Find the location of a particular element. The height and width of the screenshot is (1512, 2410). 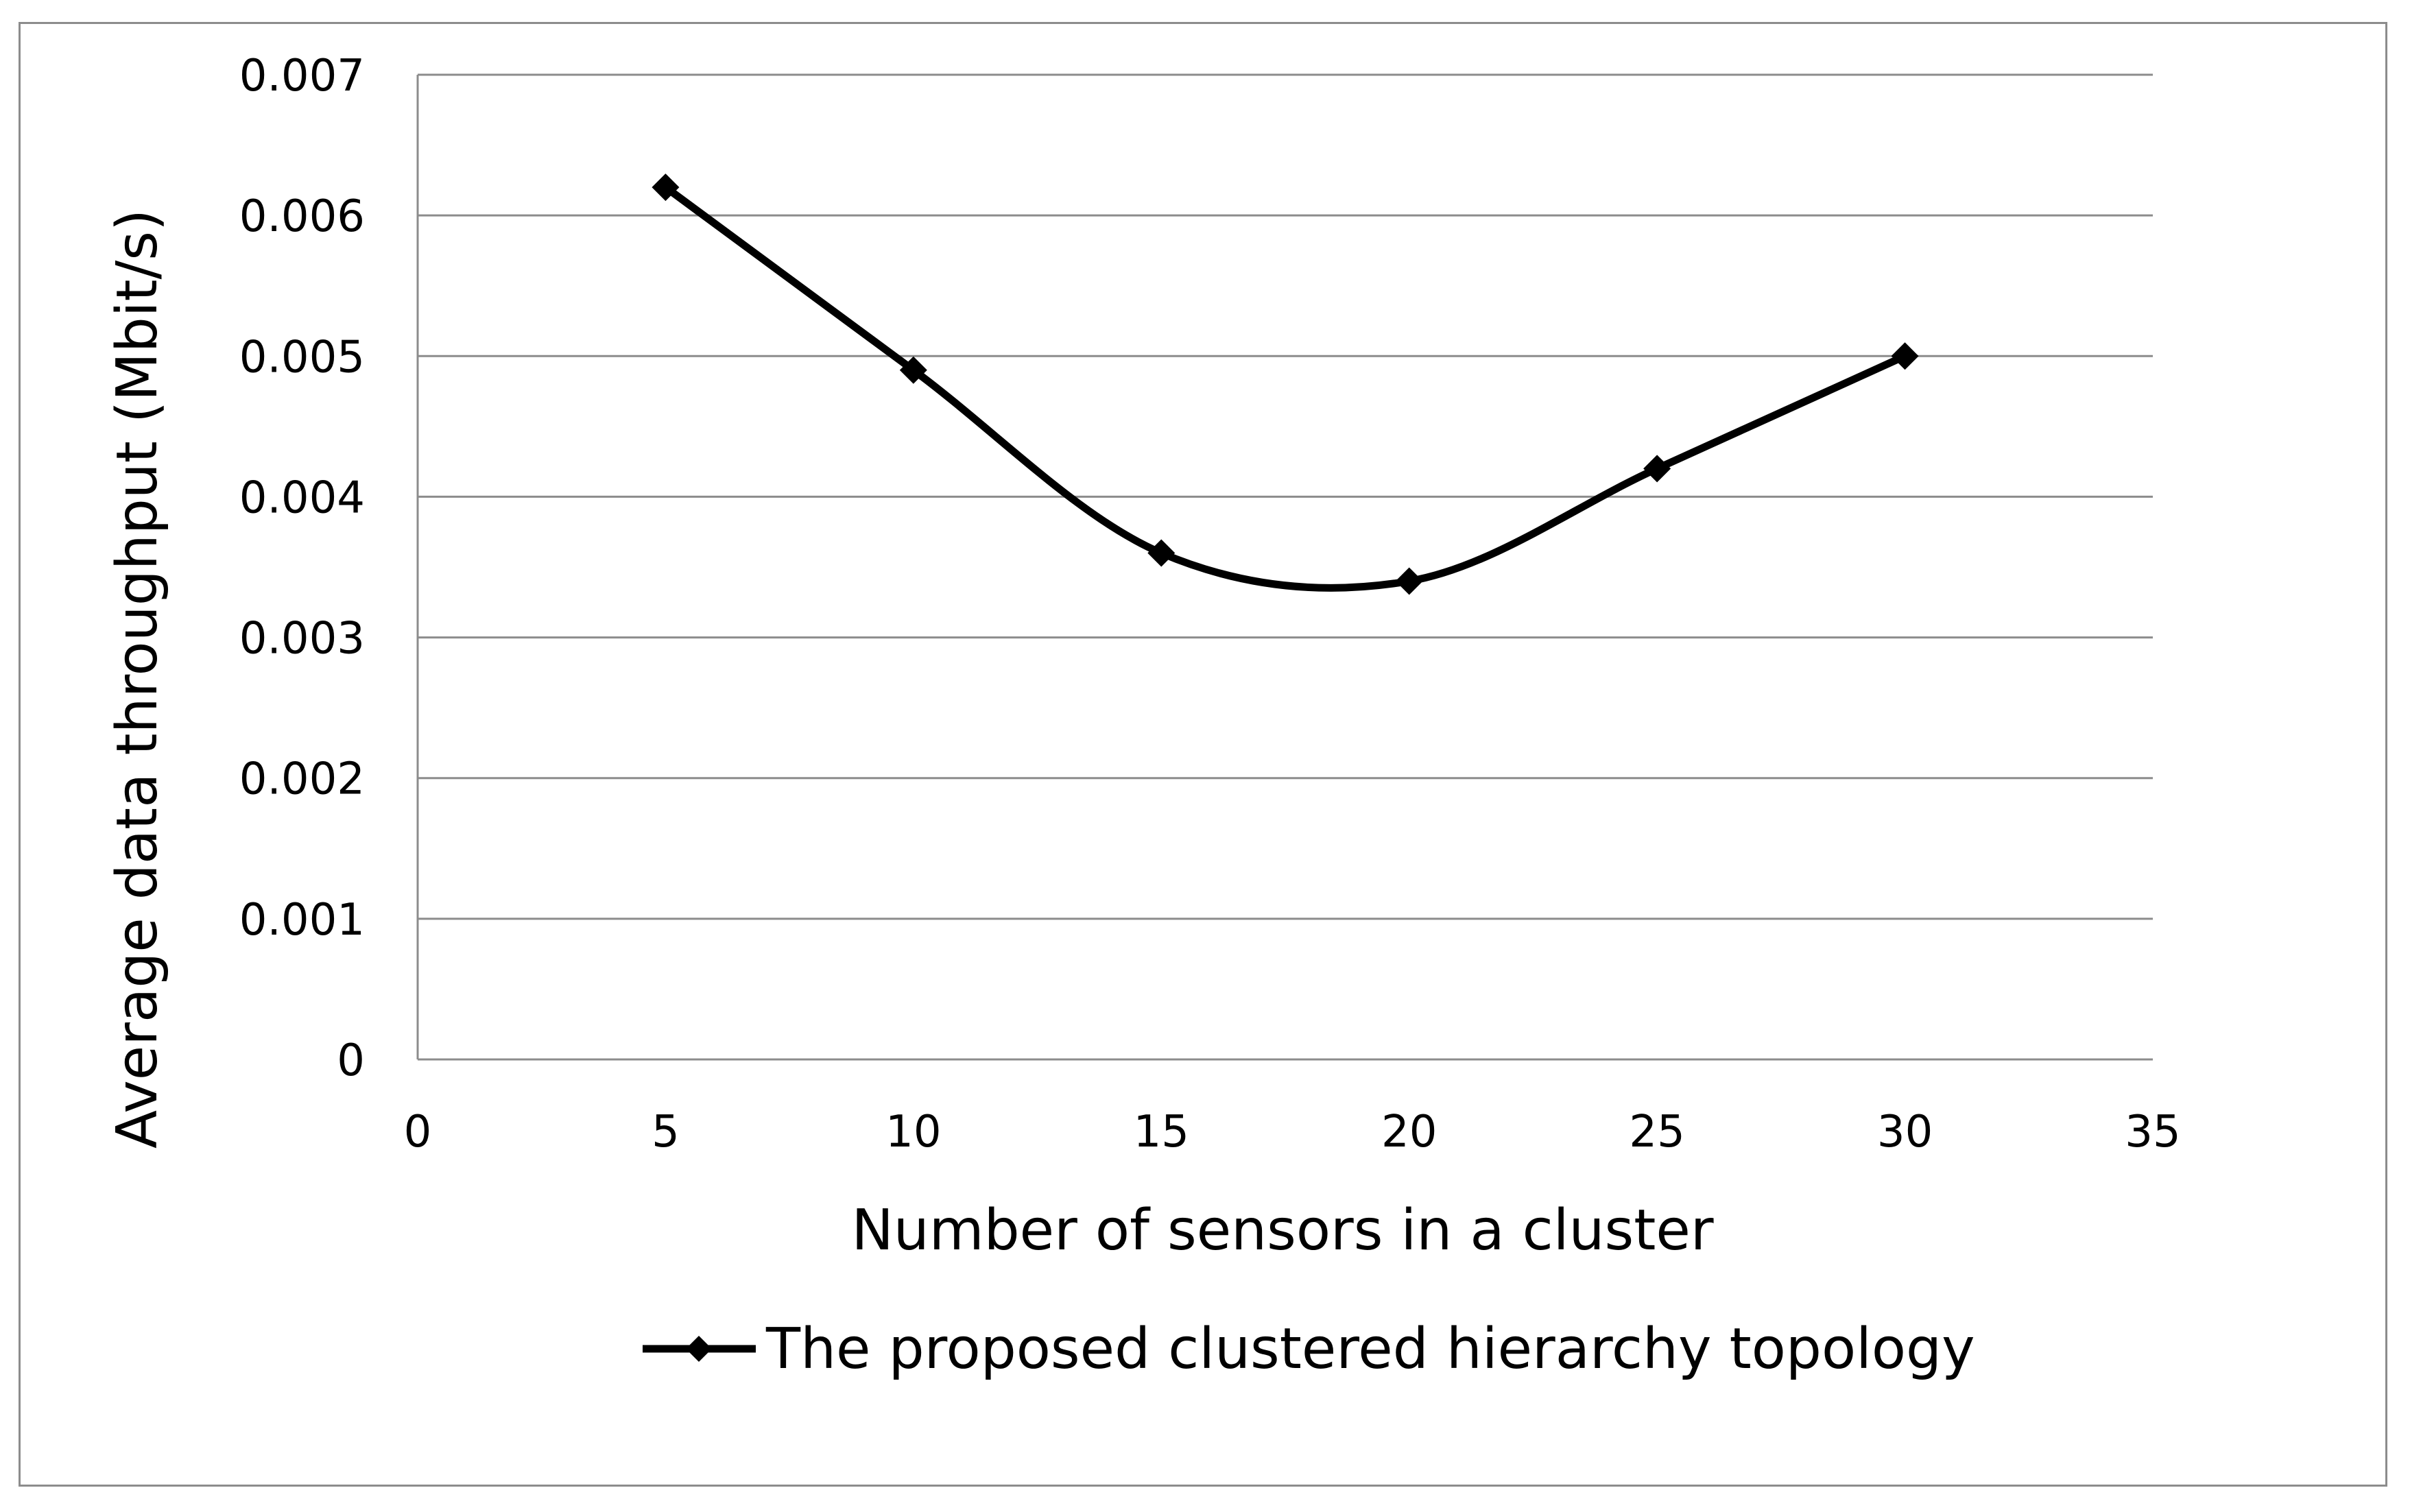

x-tick-label: 30 is located at coordinates (1905, 1132).